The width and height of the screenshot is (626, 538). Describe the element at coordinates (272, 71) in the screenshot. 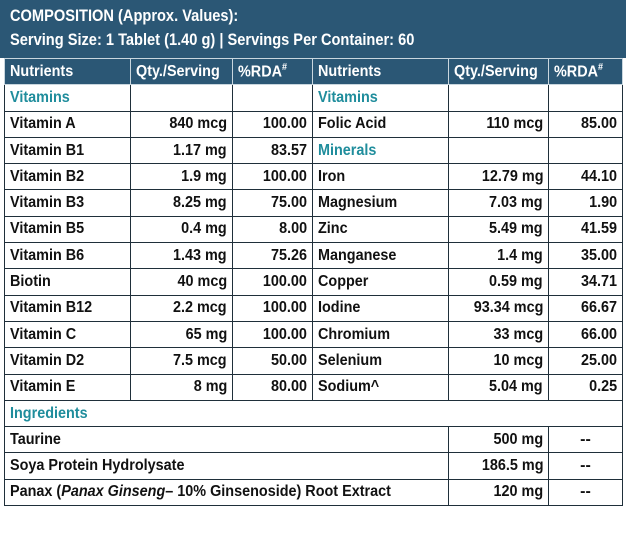

I see `col-rda: %RDA#` at that location.